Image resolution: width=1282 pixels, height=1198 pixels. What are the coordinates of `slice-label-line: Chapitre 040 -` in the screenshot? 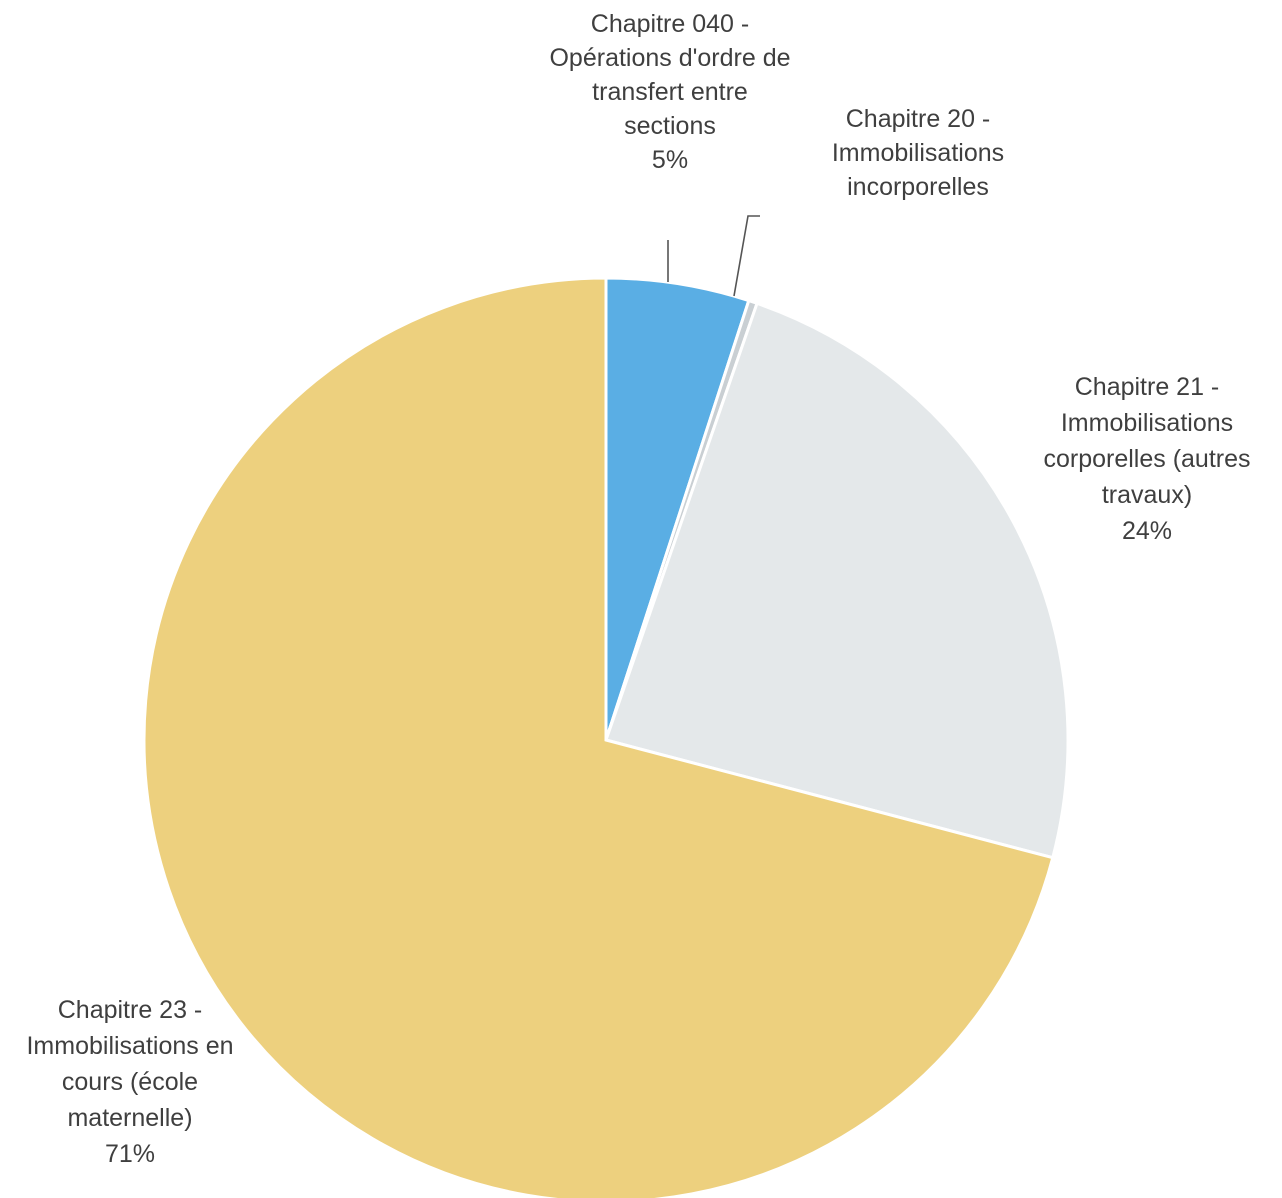 It's located at (670, 24).